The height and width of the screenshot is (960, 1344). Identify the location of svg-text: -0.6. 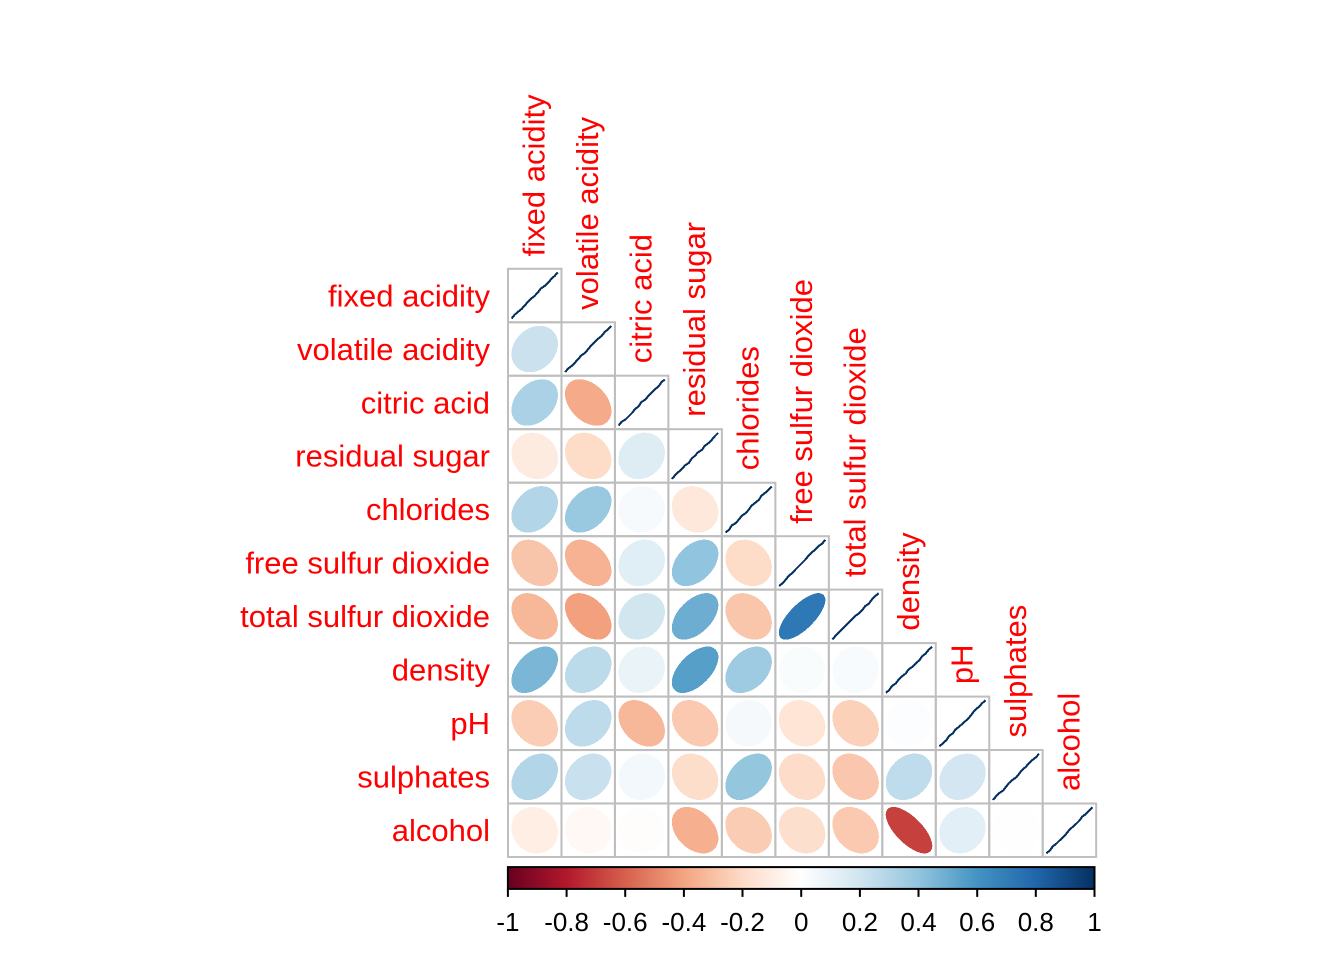
(625, 922).